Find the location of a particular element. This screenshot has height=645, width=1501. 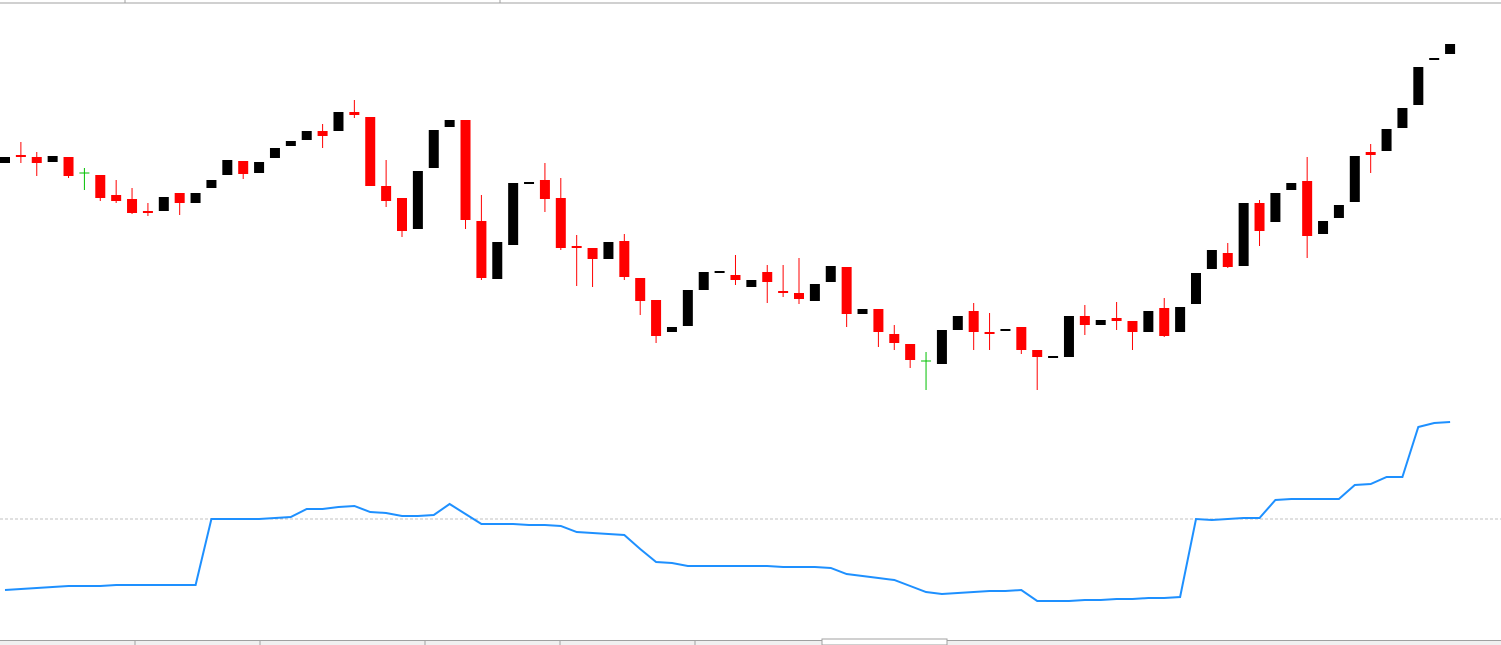

tab-bar is located at coordinates (750, 642).